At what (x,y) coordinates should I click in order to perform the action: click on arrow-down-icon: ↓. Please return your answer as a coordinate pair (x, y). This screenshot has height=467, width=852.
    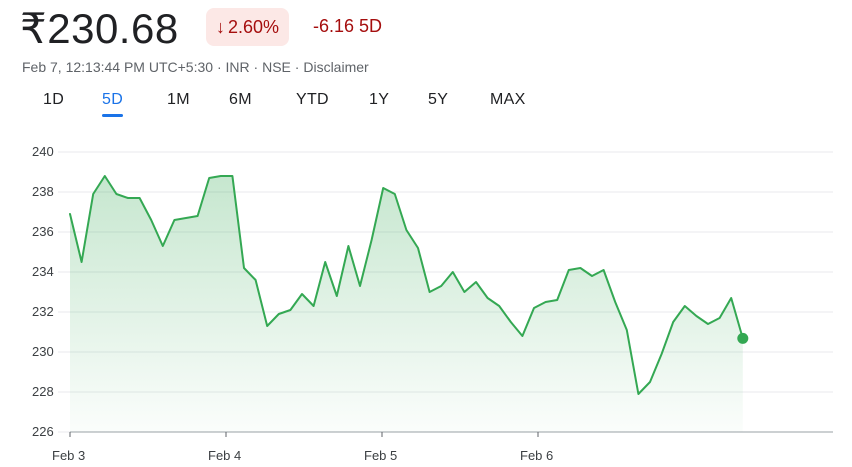
    Looking at the image, I should click on (220, 26).